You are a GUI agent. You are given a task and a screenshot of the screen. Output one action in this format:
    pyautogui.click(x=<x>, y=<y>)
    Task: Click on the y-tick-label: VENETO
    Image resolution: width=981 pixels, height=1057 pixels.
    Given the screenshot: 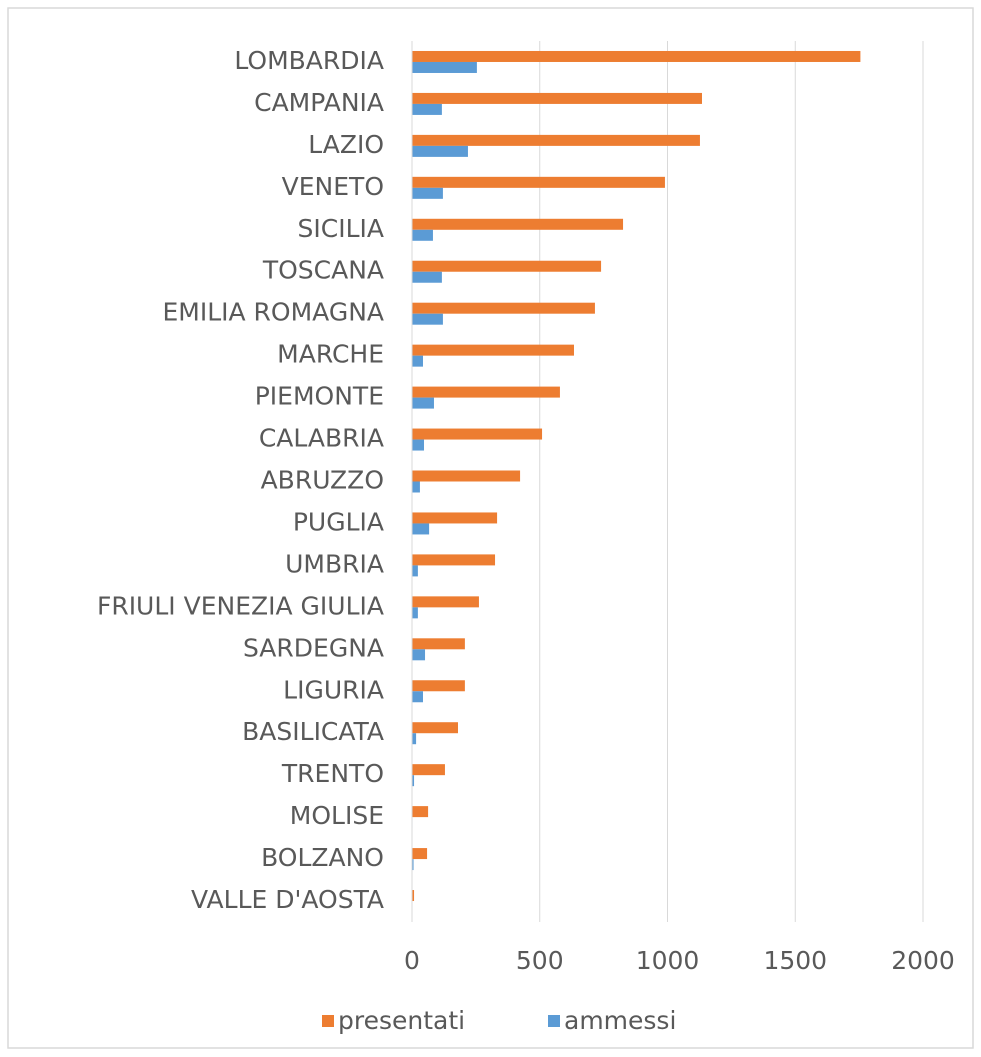 What is the action you would take?
    pyautogui.click(x=333, y=186)
    